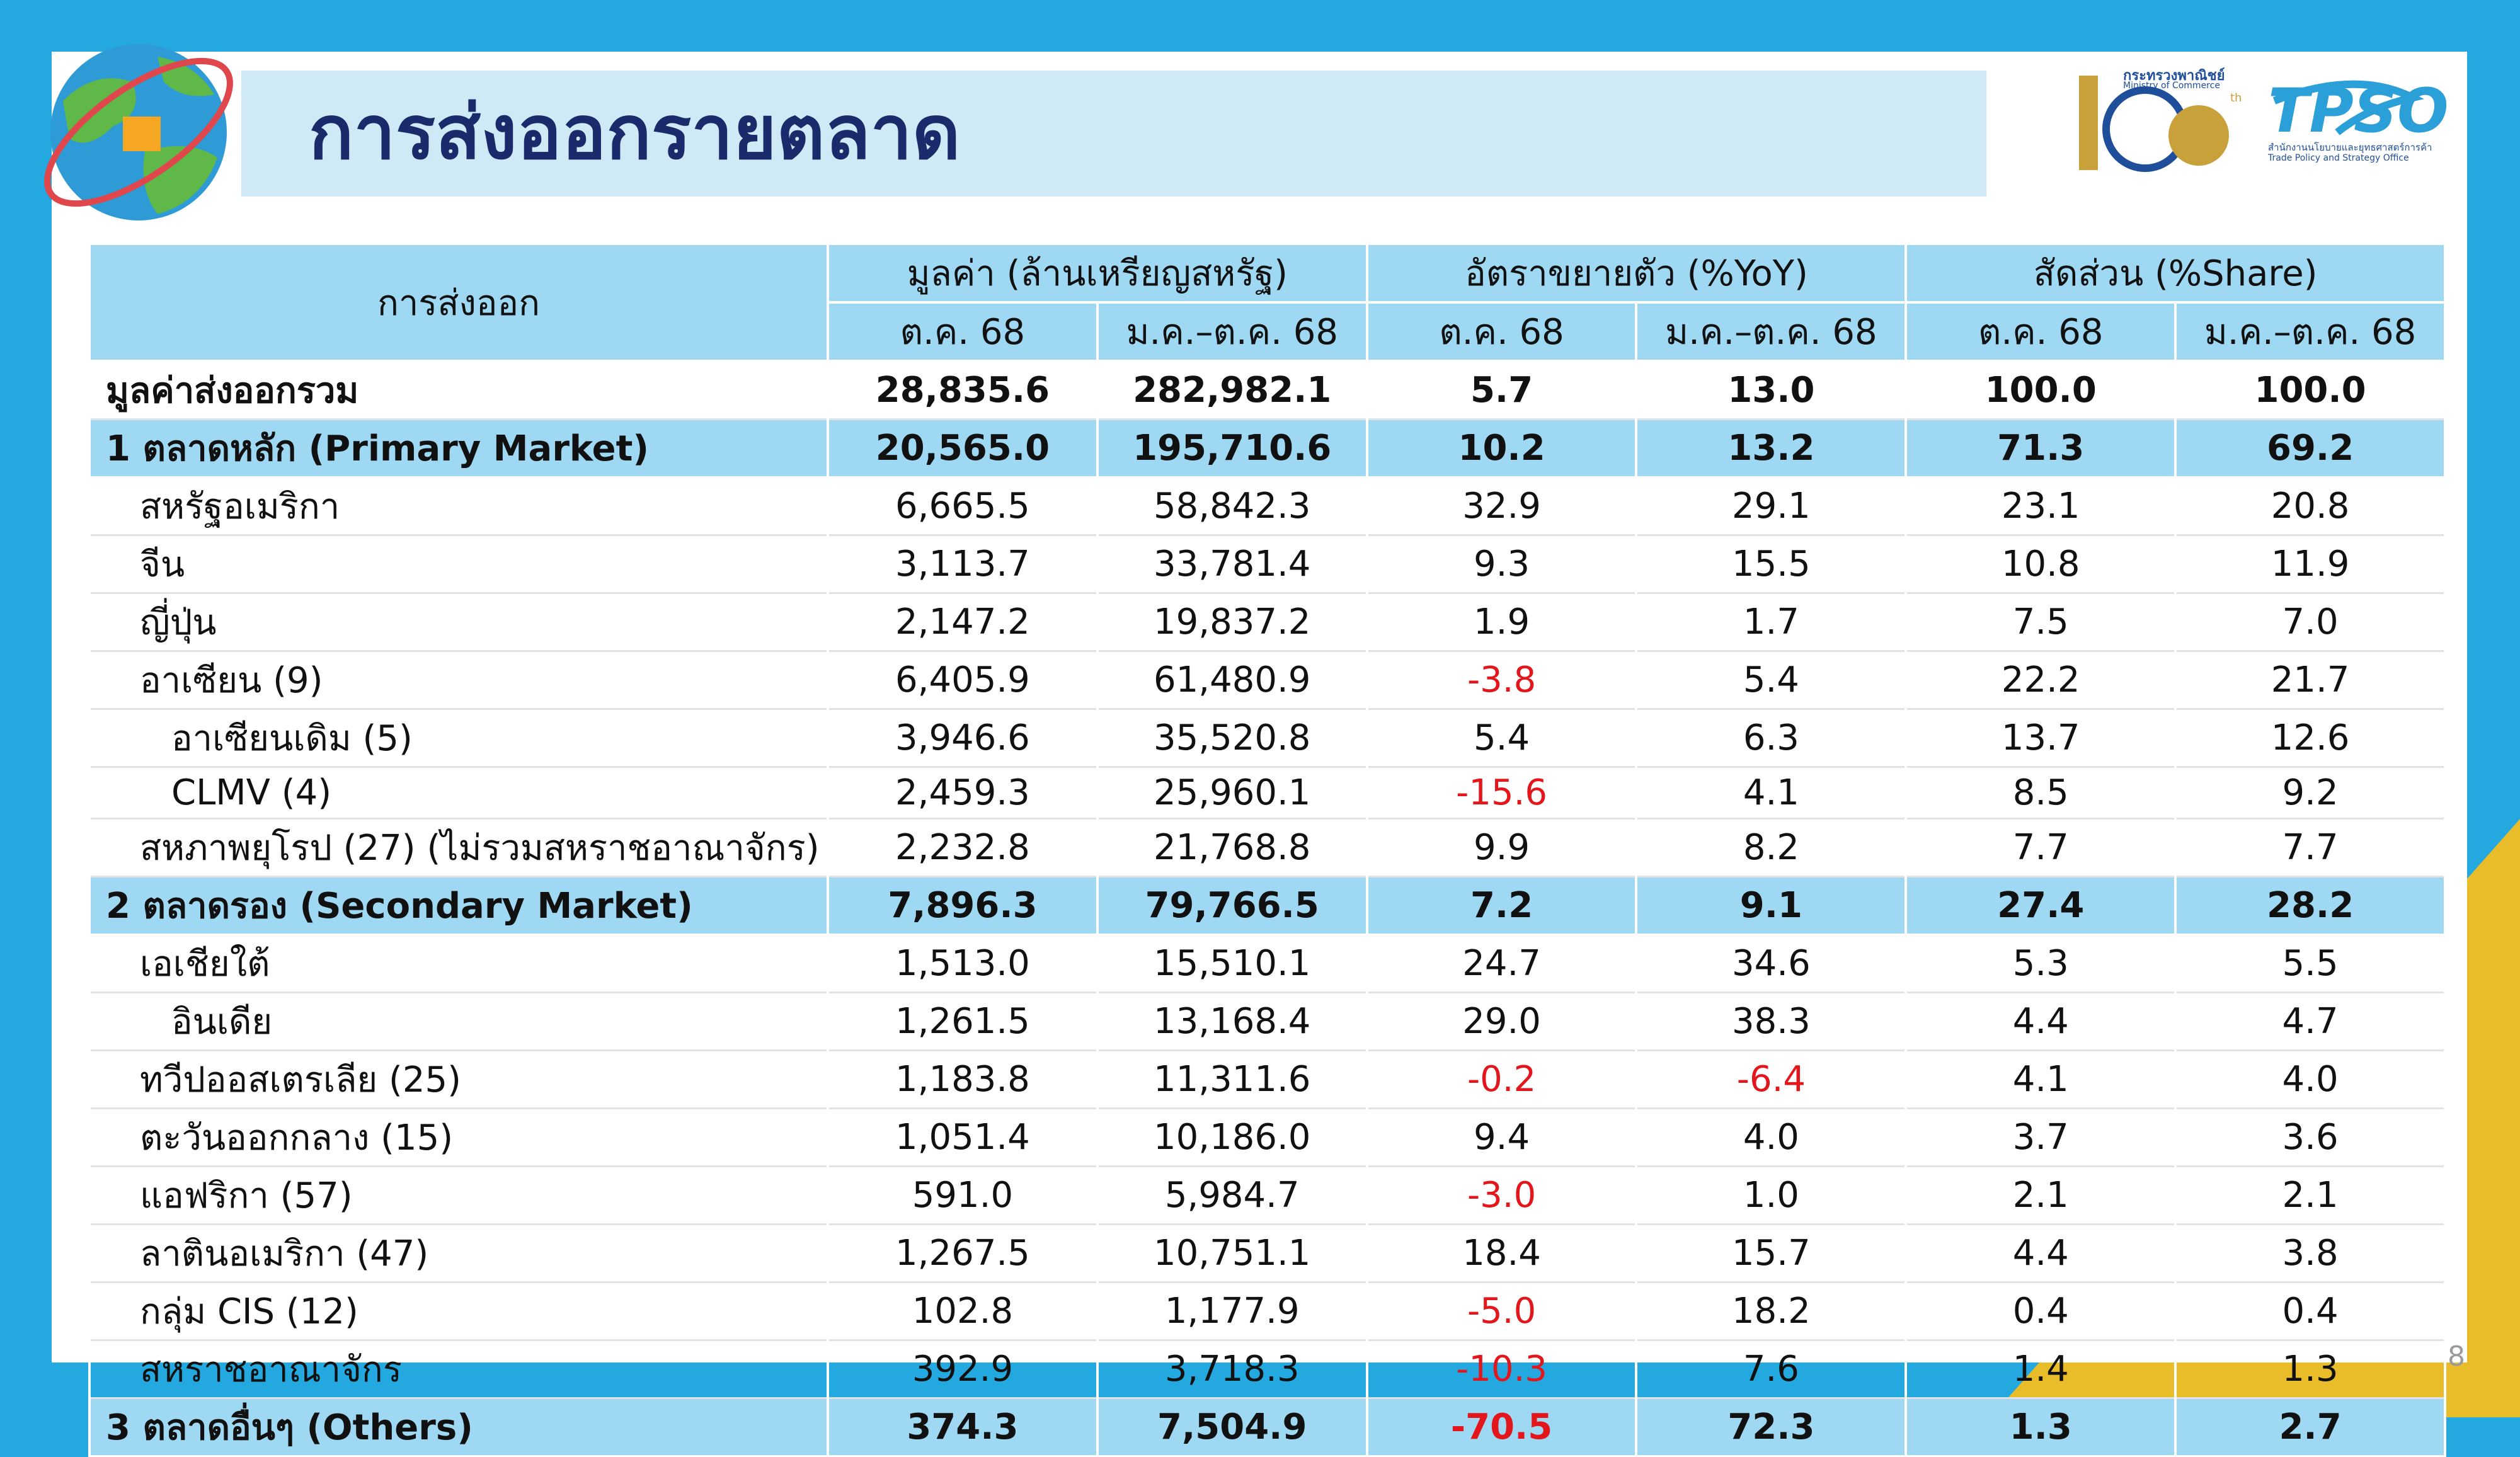 The image size is (2520, 1457). I want to click on cell-value: 10.2, so click(1501, 448).